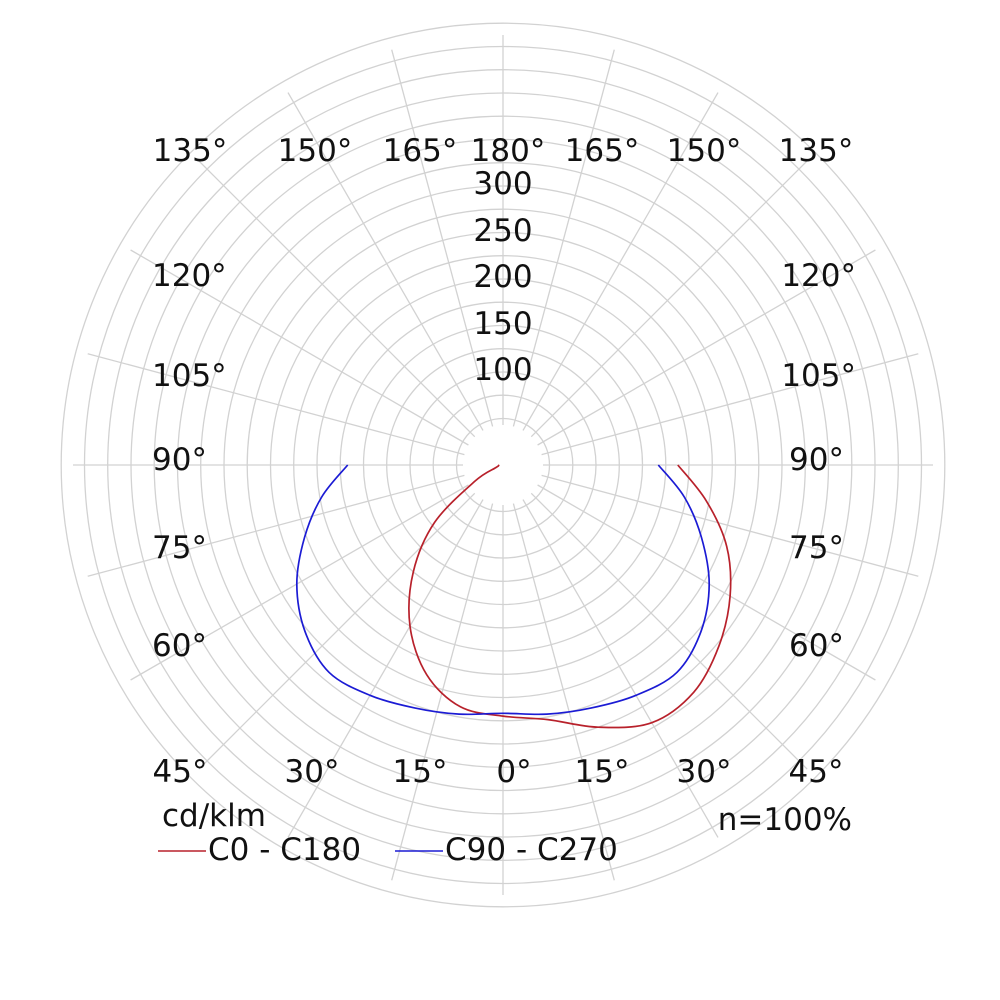  What do you see at coordinates (190, 151) in the screenshot?
I see `angle-label-top-135-left: 135°` at bounding box center [190, 151].